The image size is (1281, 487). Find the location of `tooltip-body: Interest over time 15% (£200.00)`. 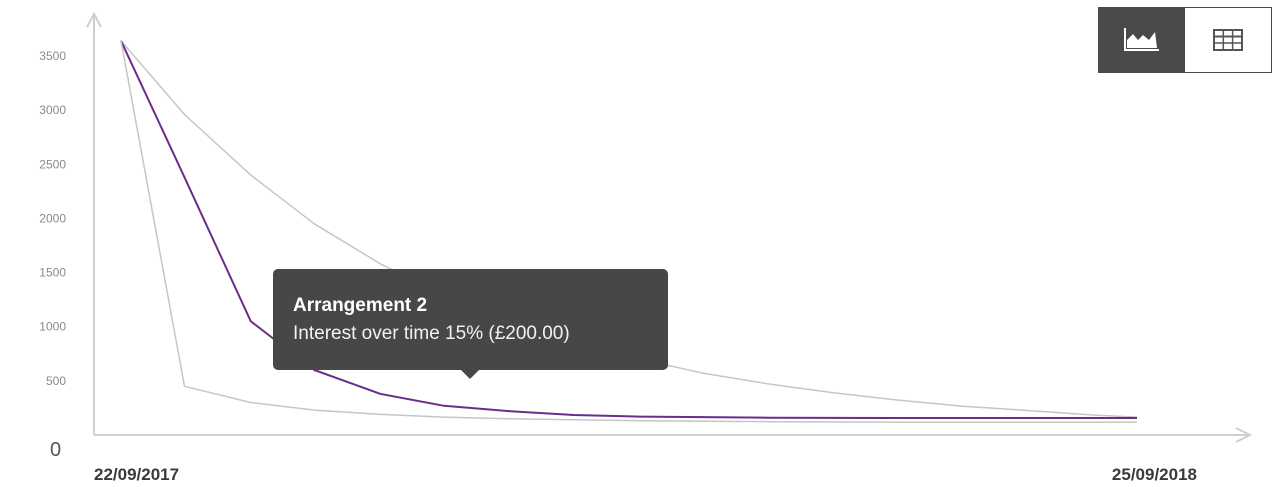

tooltip-body: Interest over time 15% (£200.00) is located at coordinates (431, 333).